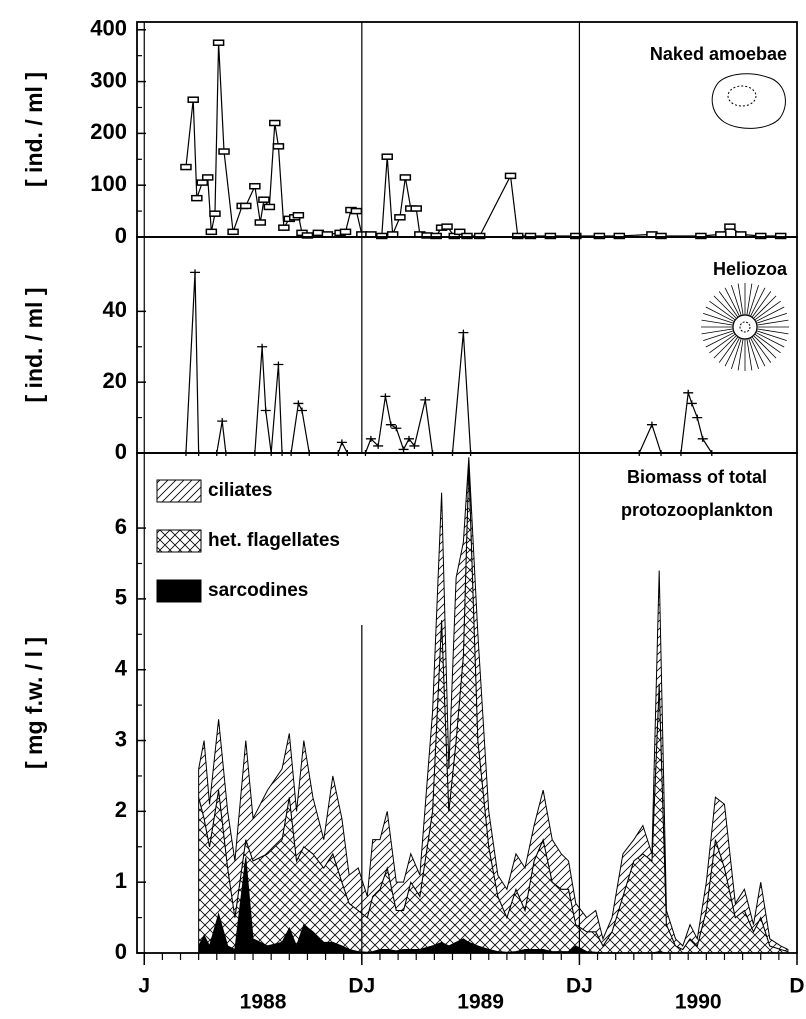 The image size is (806, 1019). I want to click on y-tick-label: 2, so click(121, 809).